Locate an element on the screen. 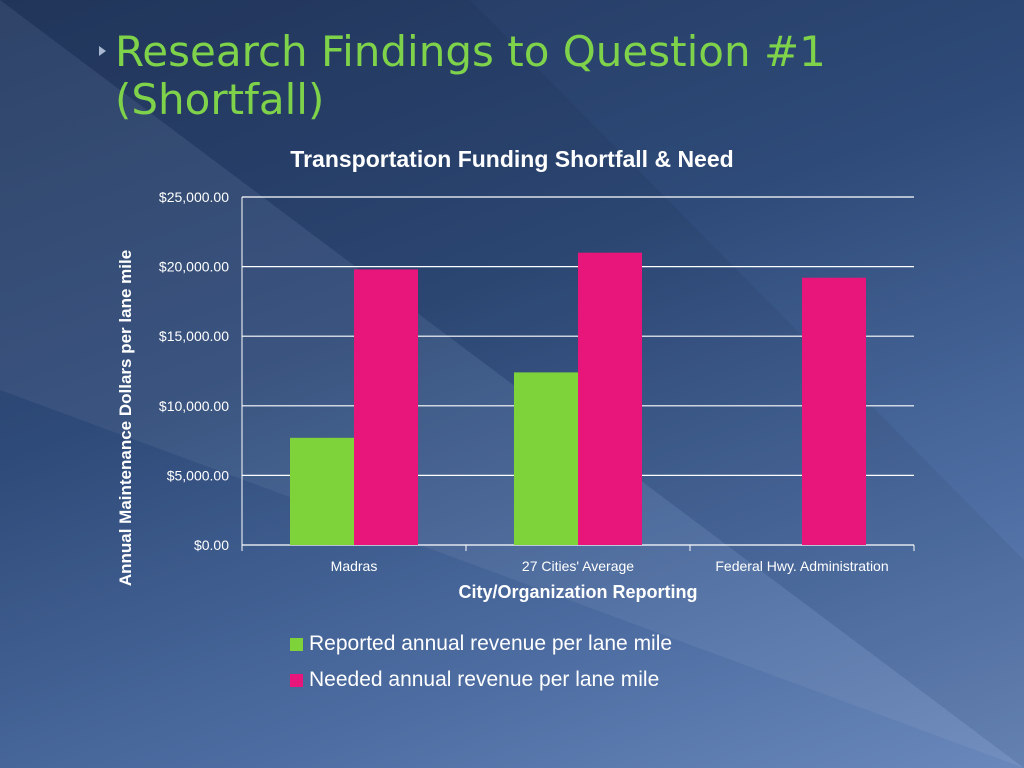  y-tick-label: $5,000.00 is located at coordinates (198, 475).